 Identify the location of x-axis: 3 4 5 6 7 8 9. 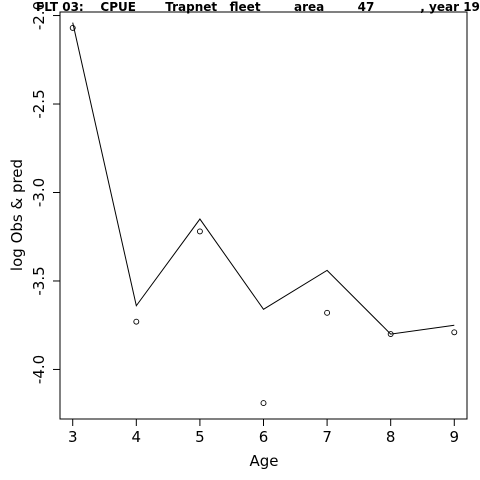
(263, 432).